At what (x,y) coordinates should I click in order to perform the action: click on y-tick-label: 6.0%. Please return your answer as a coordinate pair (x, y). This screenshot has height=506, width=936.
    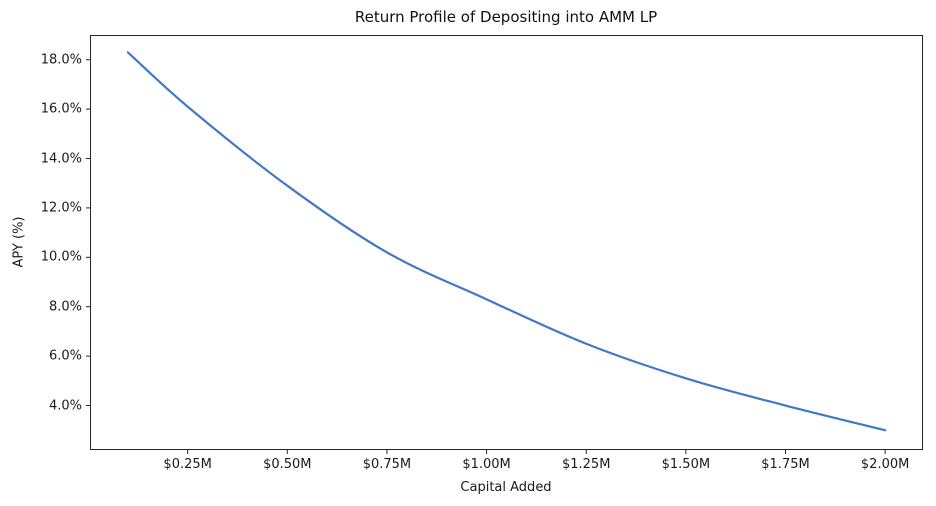
    Looking at the image, I should click on (65, 356).